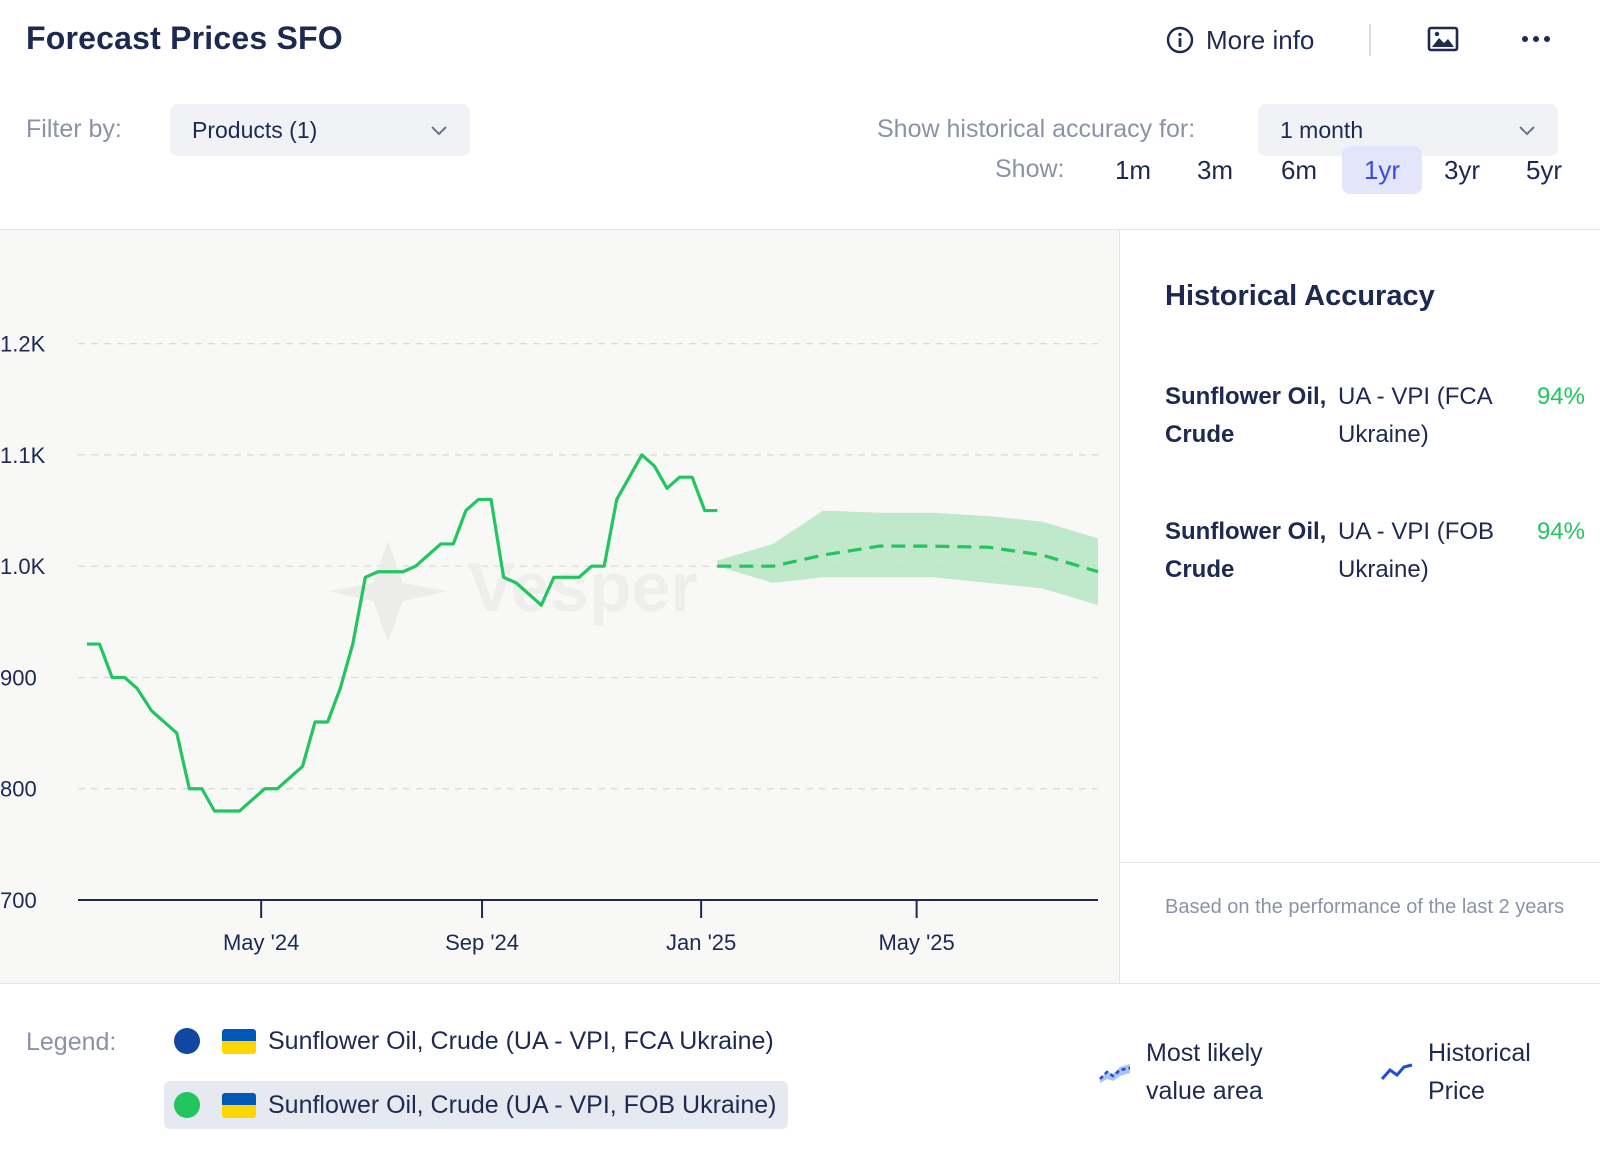 This screenshot has width=1600, height=1155. Describe the element at coordinates (1415, 415) in the screenshot. I see `accuracy-row-source: UA - VPI (FCA Ukraine)` at that location.